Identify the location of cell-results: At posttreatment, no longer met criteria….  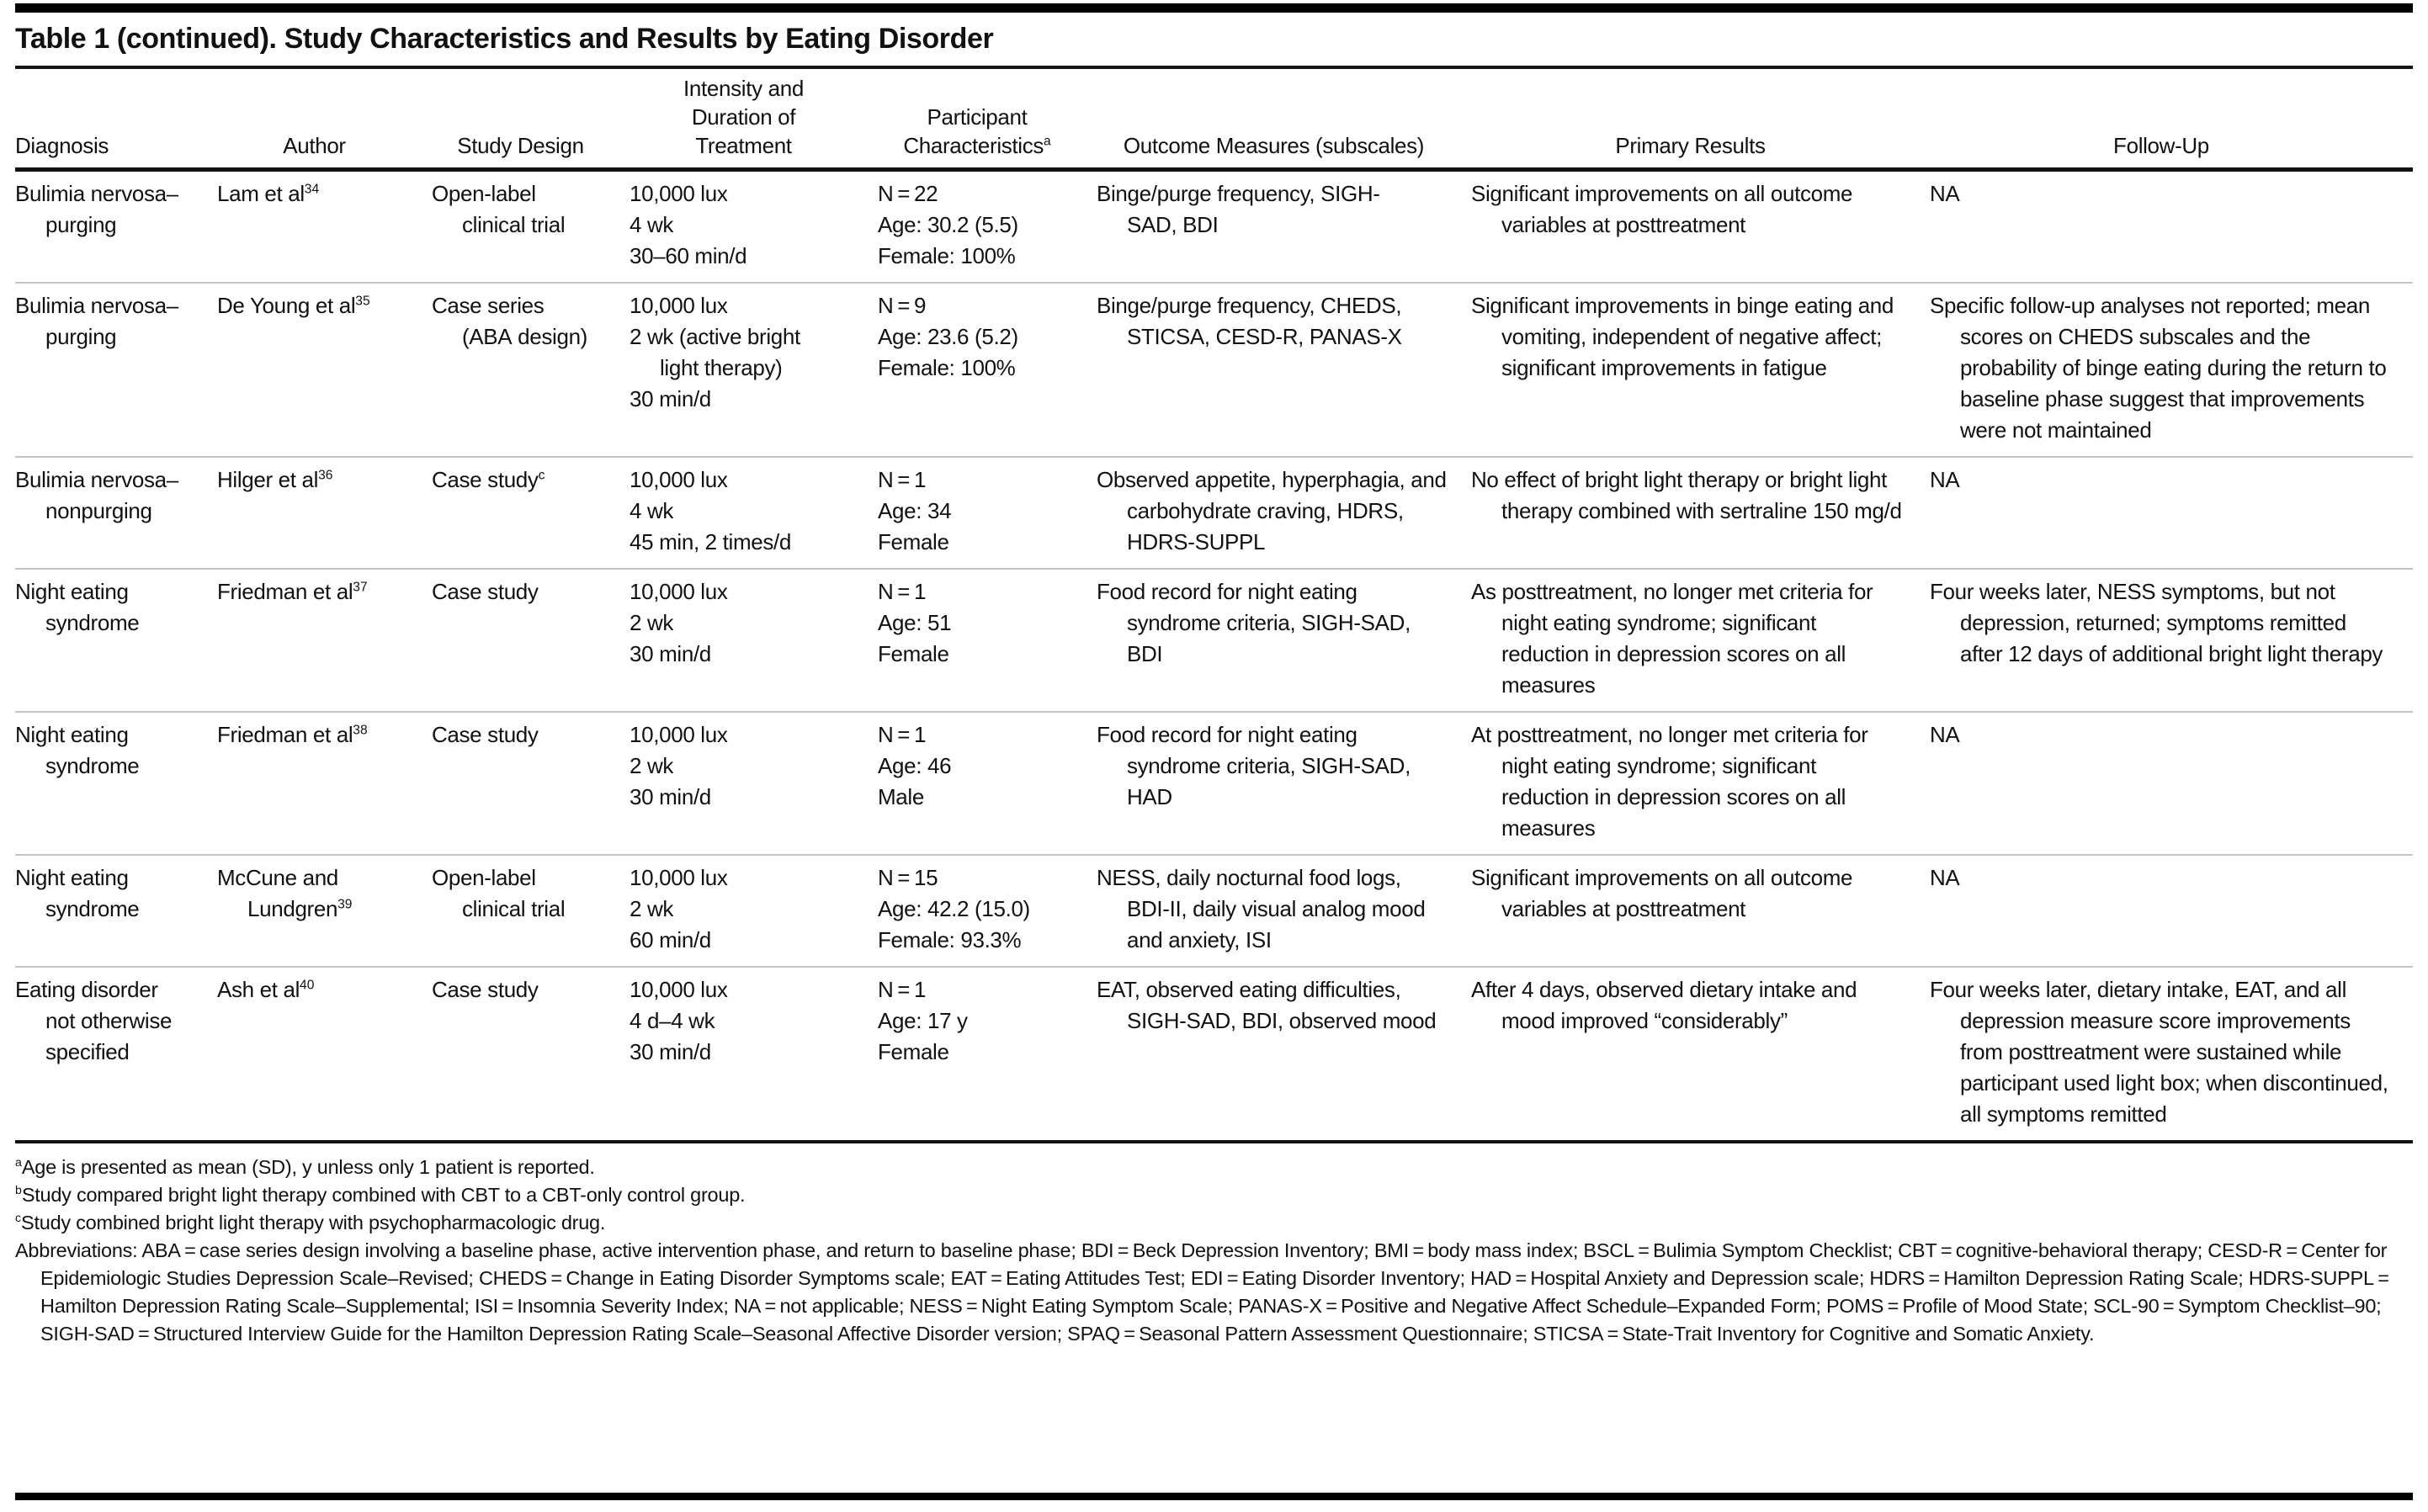
(1700, 783).